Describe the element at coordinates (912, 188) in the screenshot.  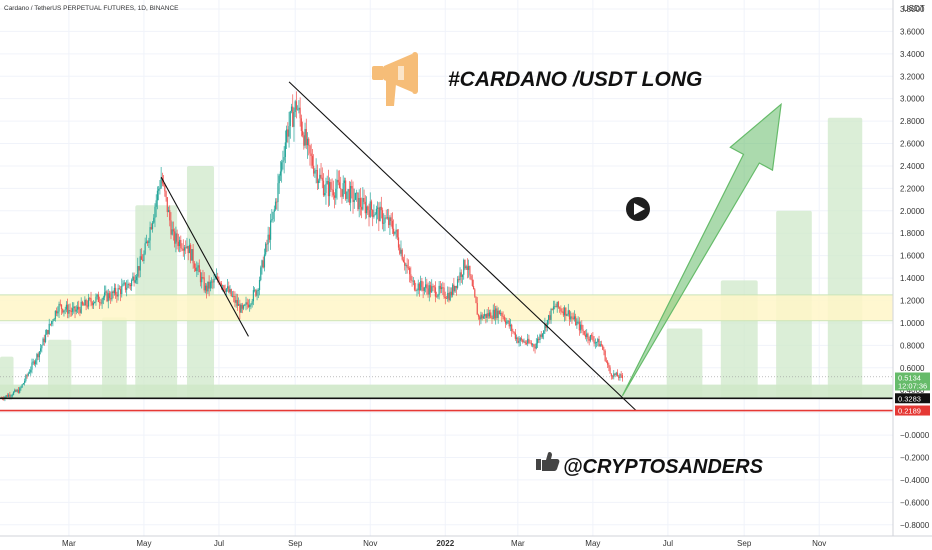
I see `y-tick-label: 2.2000` at that location.